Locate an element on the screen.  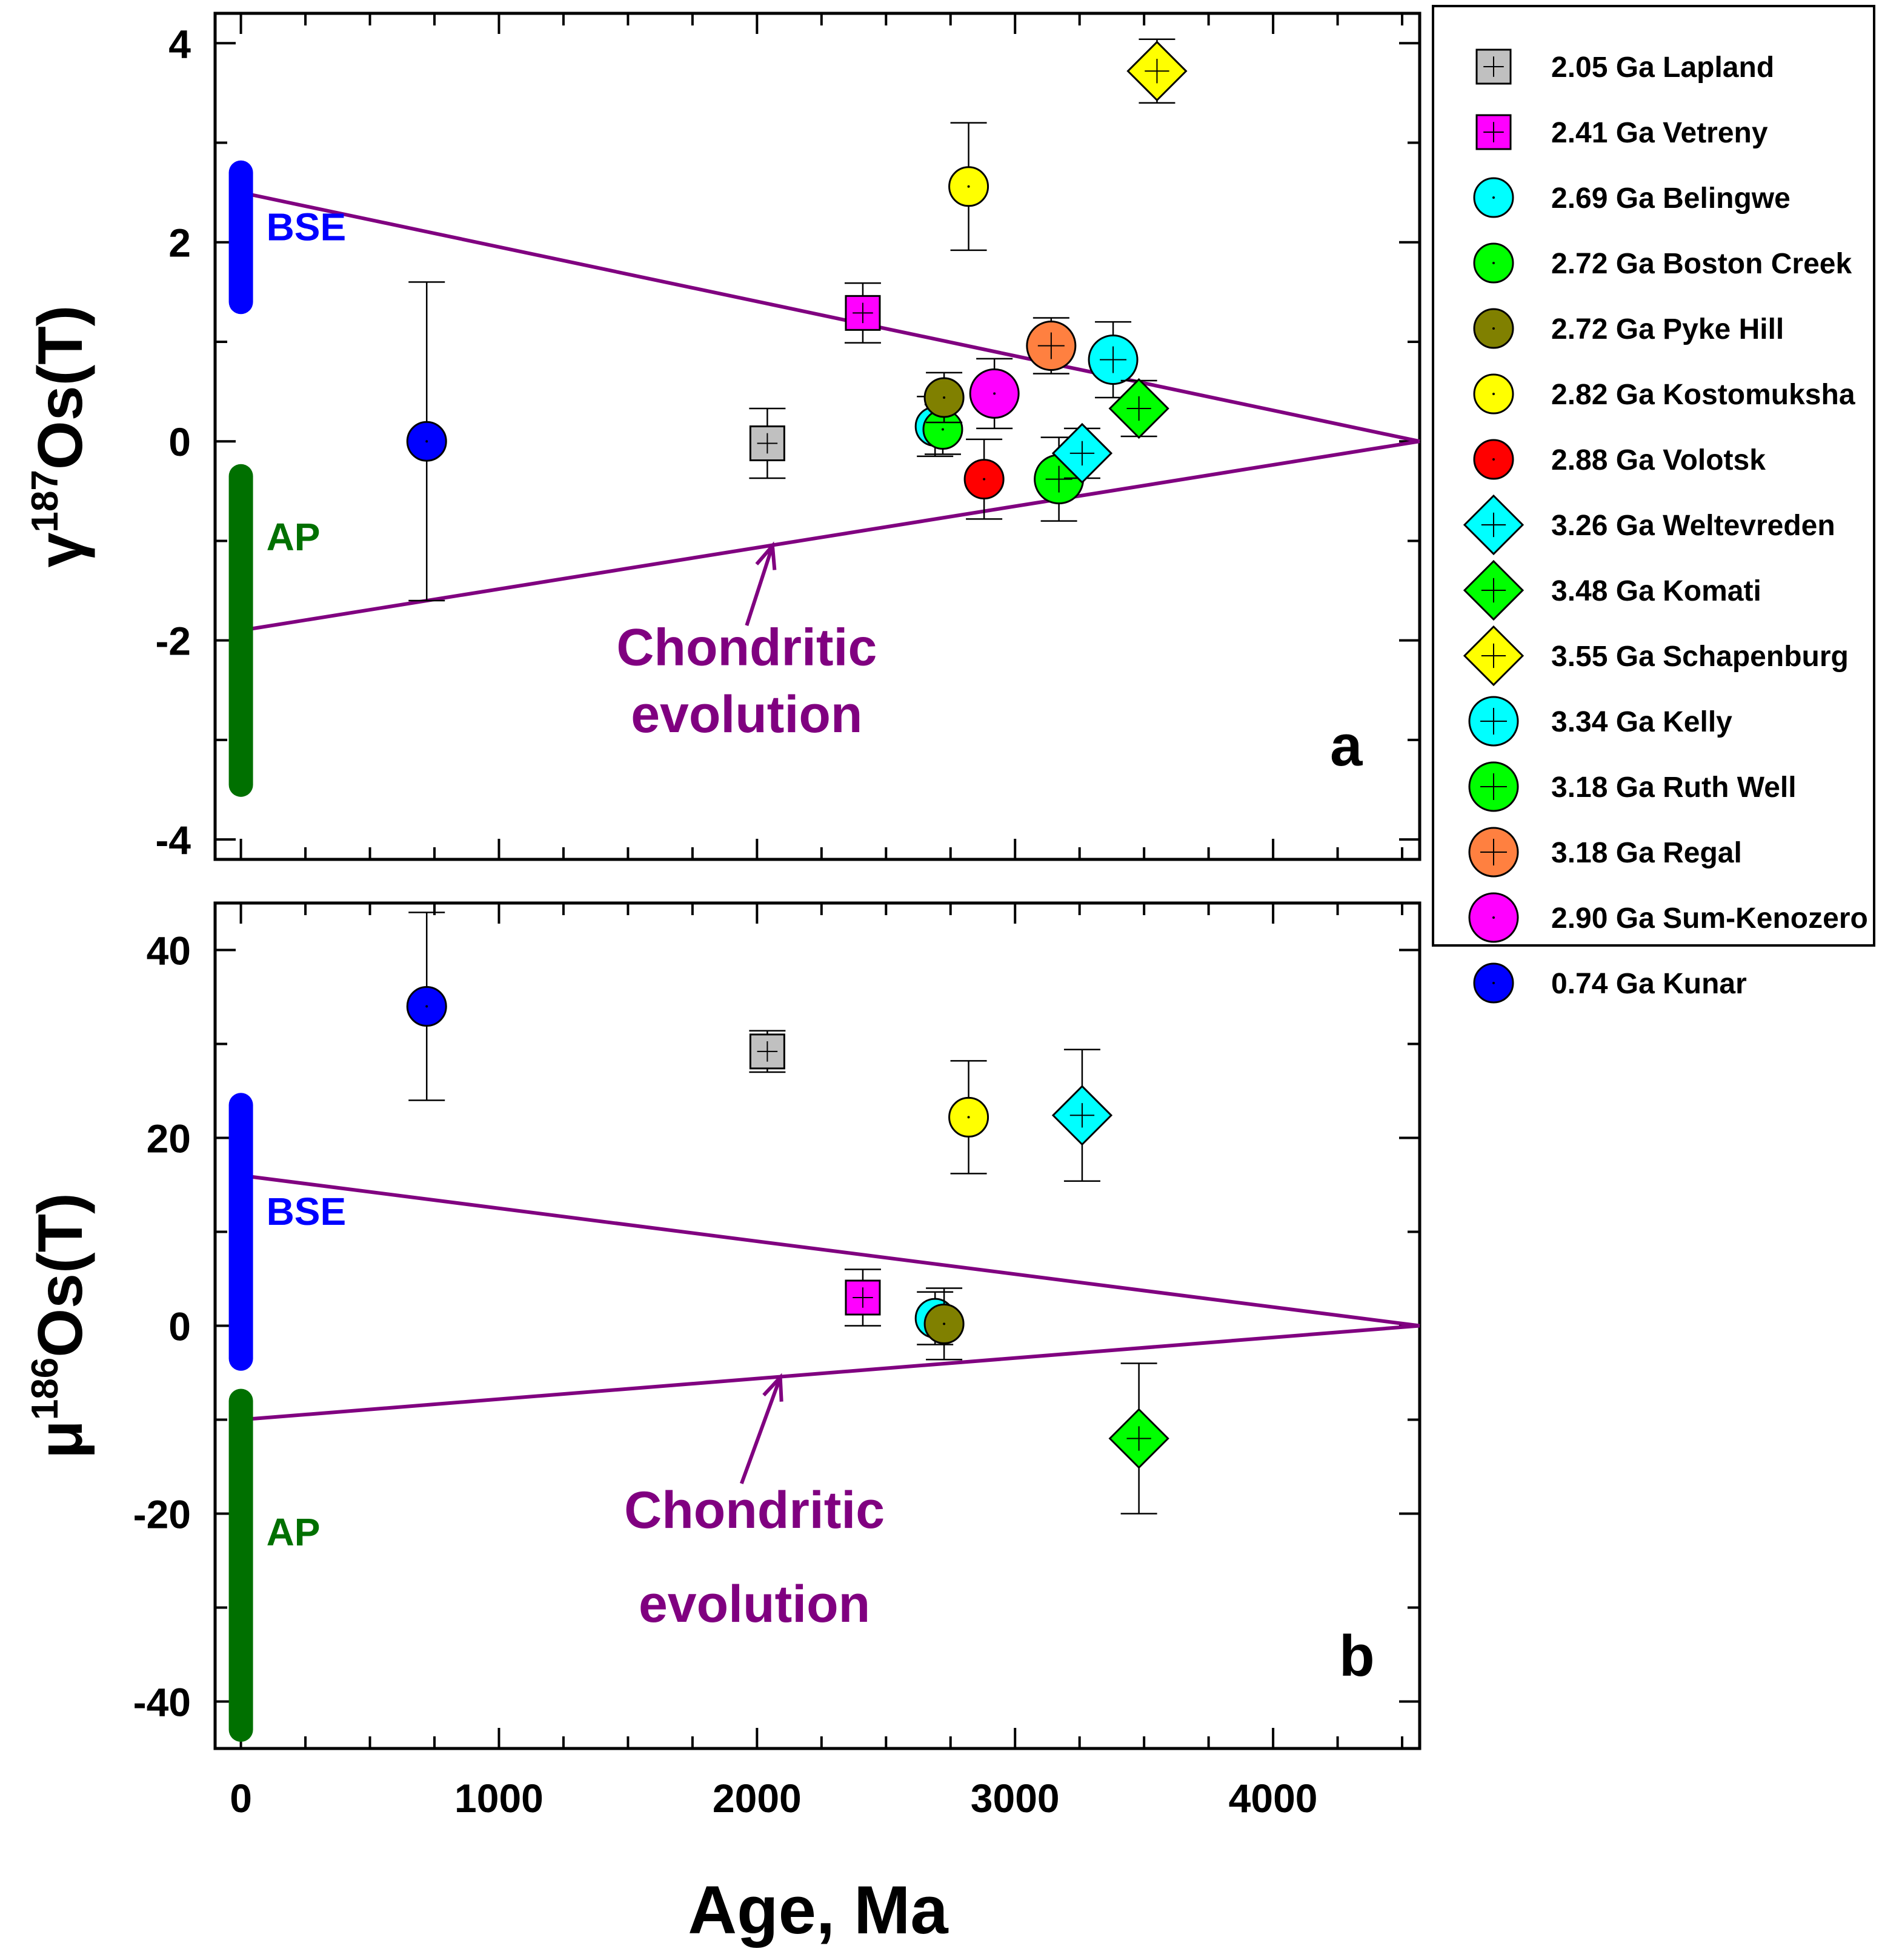
y-tick-label: -20 is located at coordinates (162, 1514).